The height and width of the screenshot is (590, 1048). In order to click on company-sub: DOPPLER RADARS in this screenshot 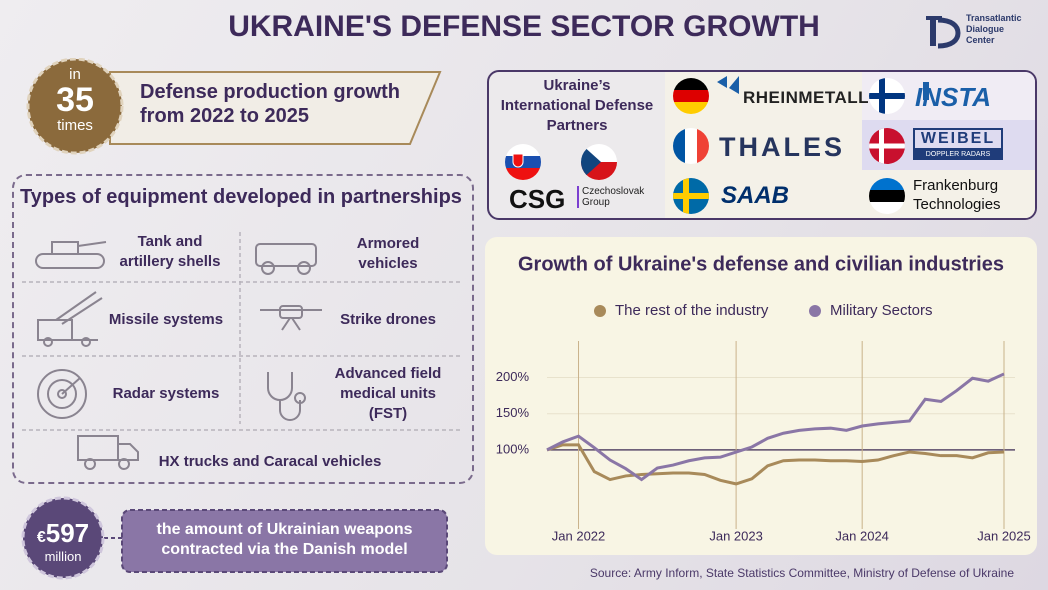, I will do `click(958, 155)`.